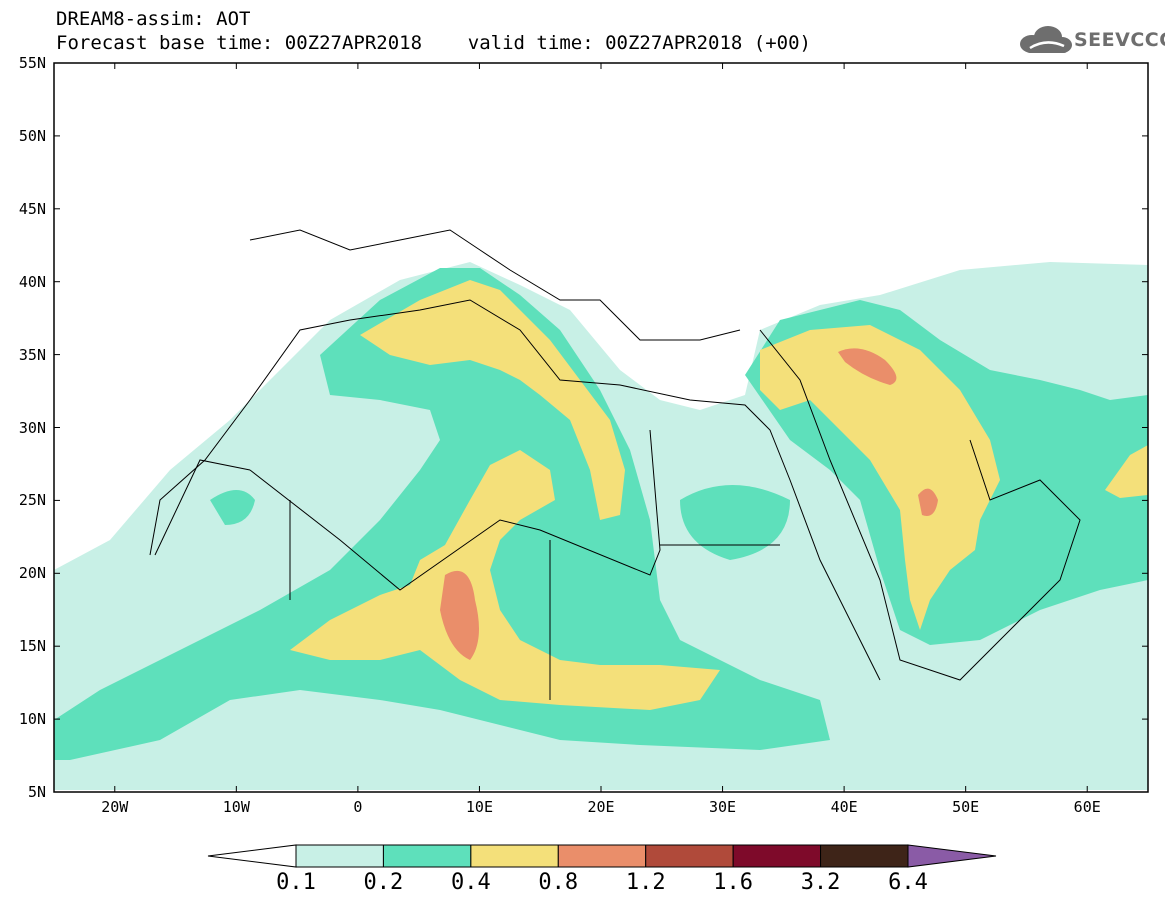 The height and width of the screenshot is (905, 1165). I want to click on lon-label: 60E, so click(1087, 807).